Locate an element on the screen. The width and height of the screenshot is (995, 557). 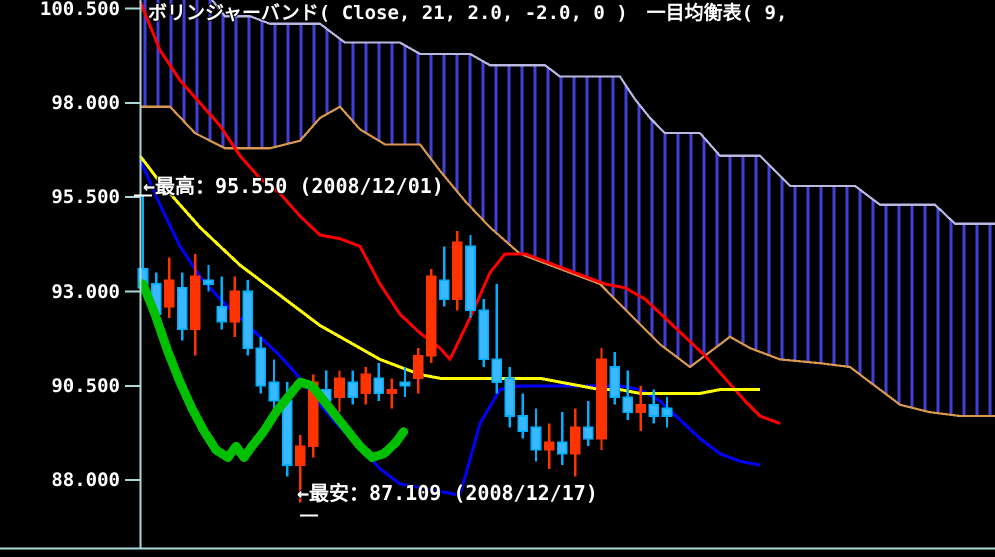
y-axis-tick-label: 93.000 is located at coordinates (85, 291).